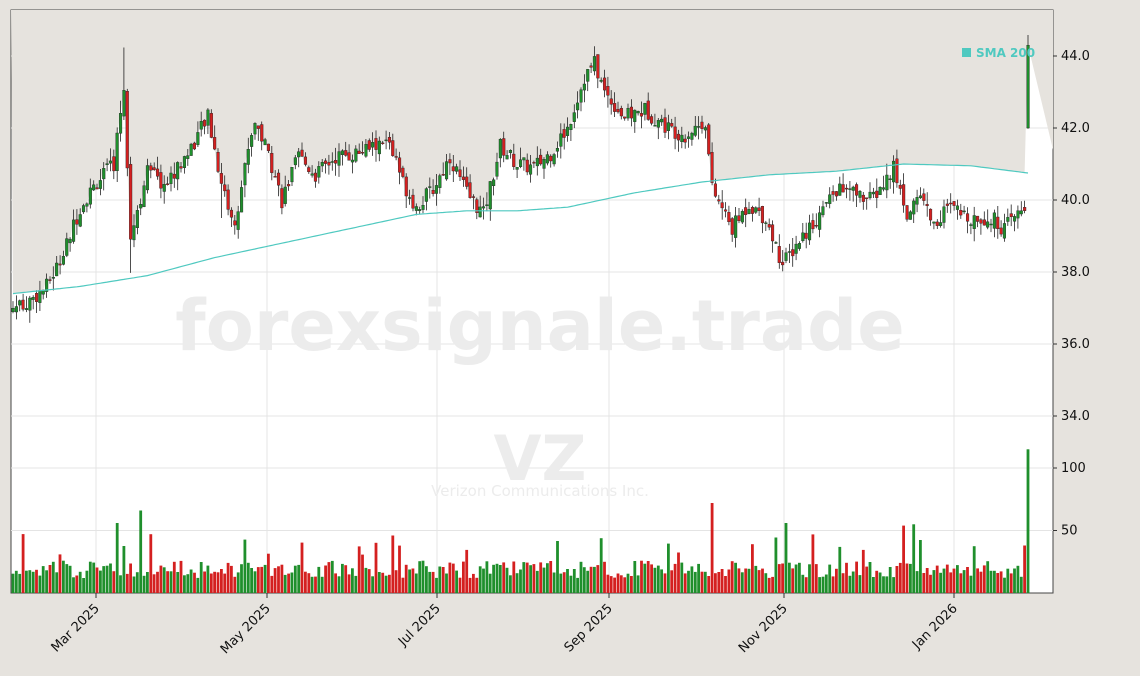 Image resolution: width=1140 pixels, height=676 pixels. I want to click on watermark-ticker: VZ, so click(540, 458).